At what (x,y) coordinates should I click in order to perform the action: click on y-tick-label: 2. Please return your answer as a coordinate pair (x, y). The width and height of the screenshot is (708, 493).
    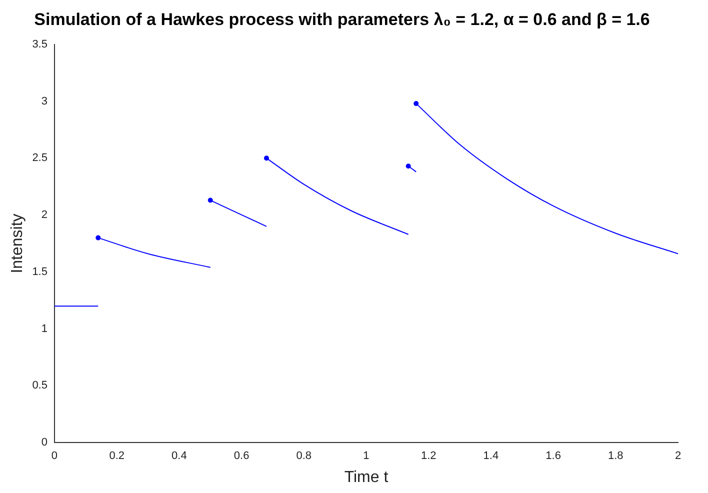
    Looking at the image, I should click on (44, 215).